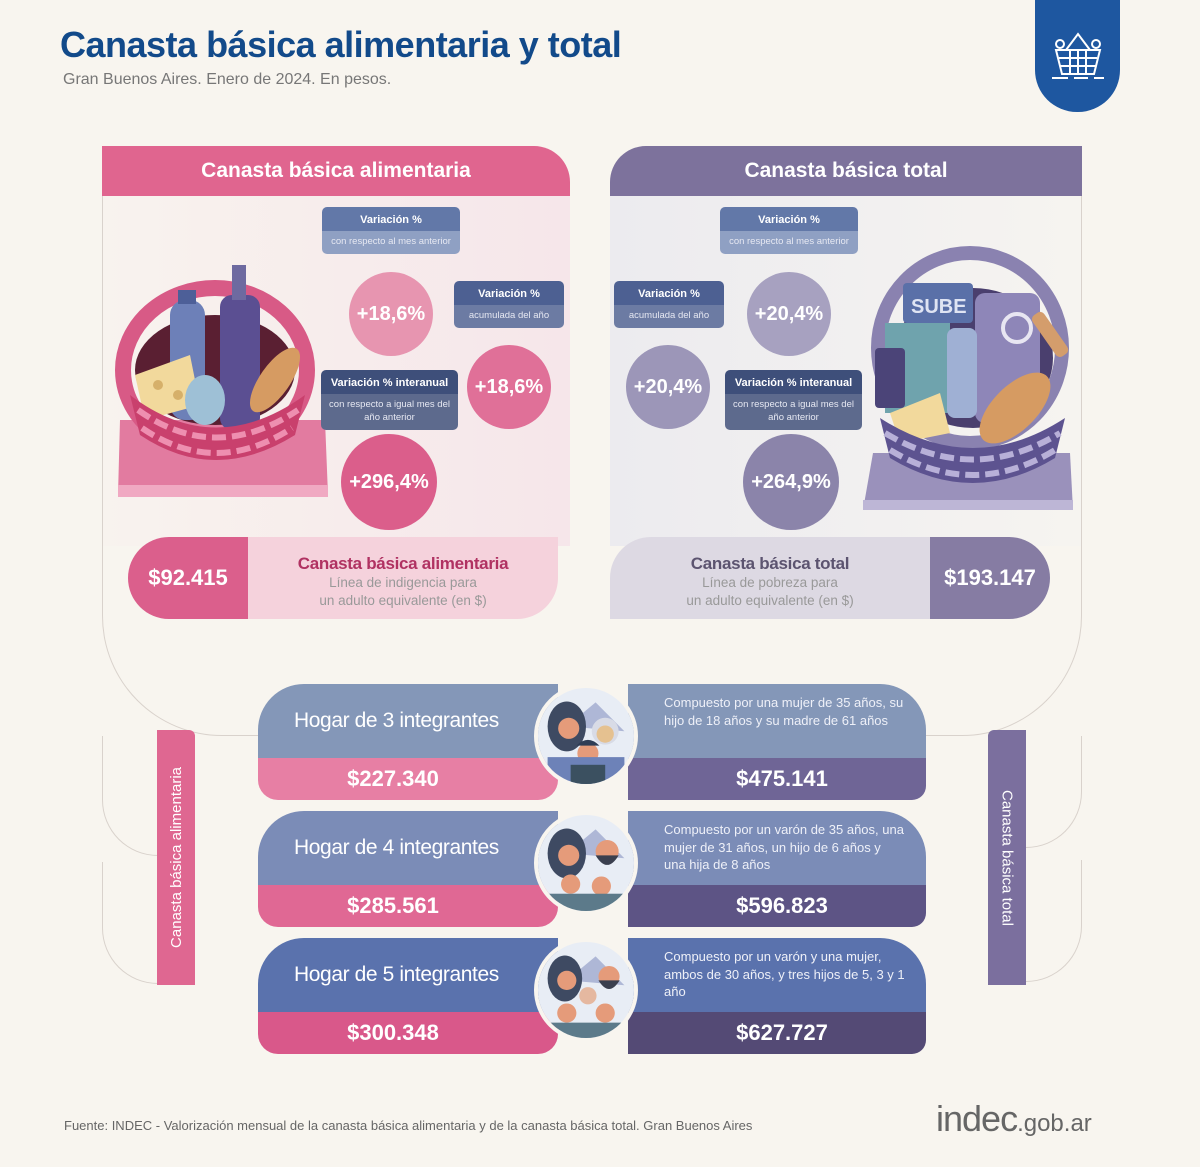 Image resolution: width=1200 pixels, height=1167 pixels. Describe the element at coordinates (977, 1118) in the screenshot. I see `indec-logo-main: indec` at that location.